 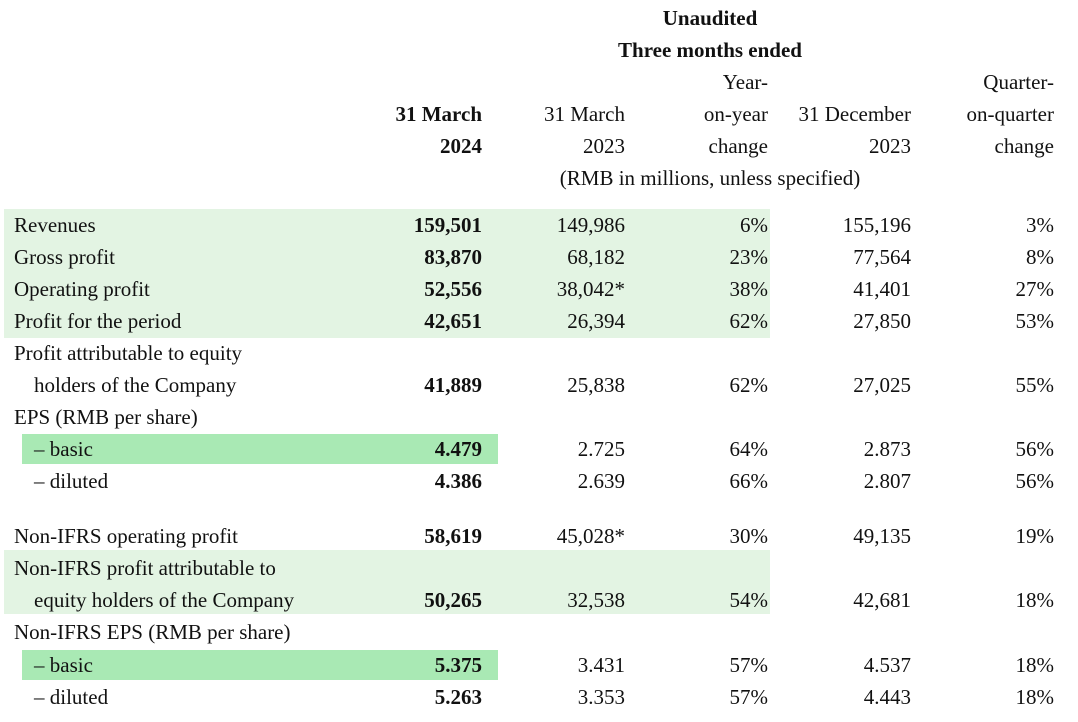 What do you see at coordinates (387, 582) in the screenshot?
I see `highlight-non-ifrs-profit` at bounding box center [387, 582].